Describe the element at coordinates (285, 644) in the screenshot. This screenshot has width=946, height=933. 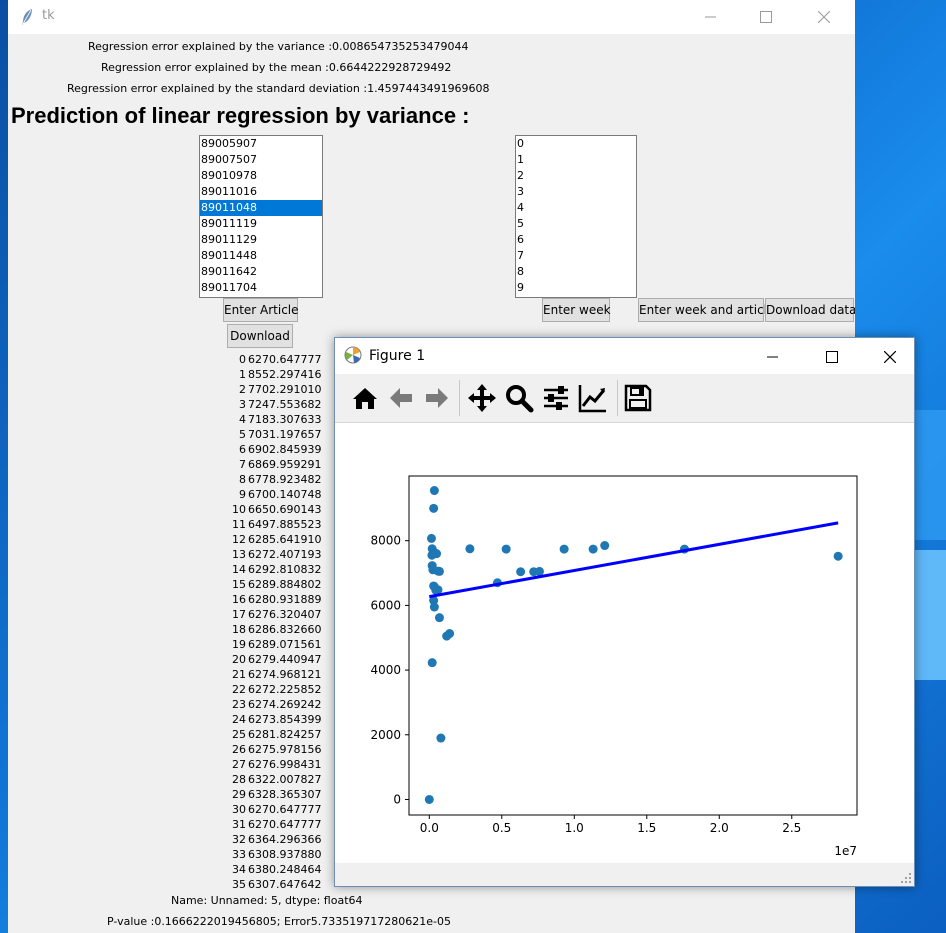
I see `series-value: 6289.071561` at that location.